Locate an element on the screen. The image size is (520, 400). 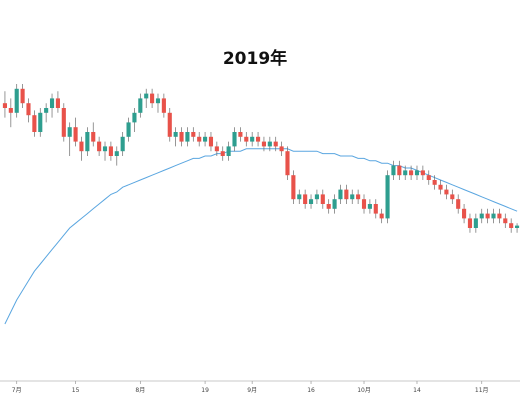
x-ticks: 7月158月199月1610月1411月1812月 is located at coordinates (250, 387).